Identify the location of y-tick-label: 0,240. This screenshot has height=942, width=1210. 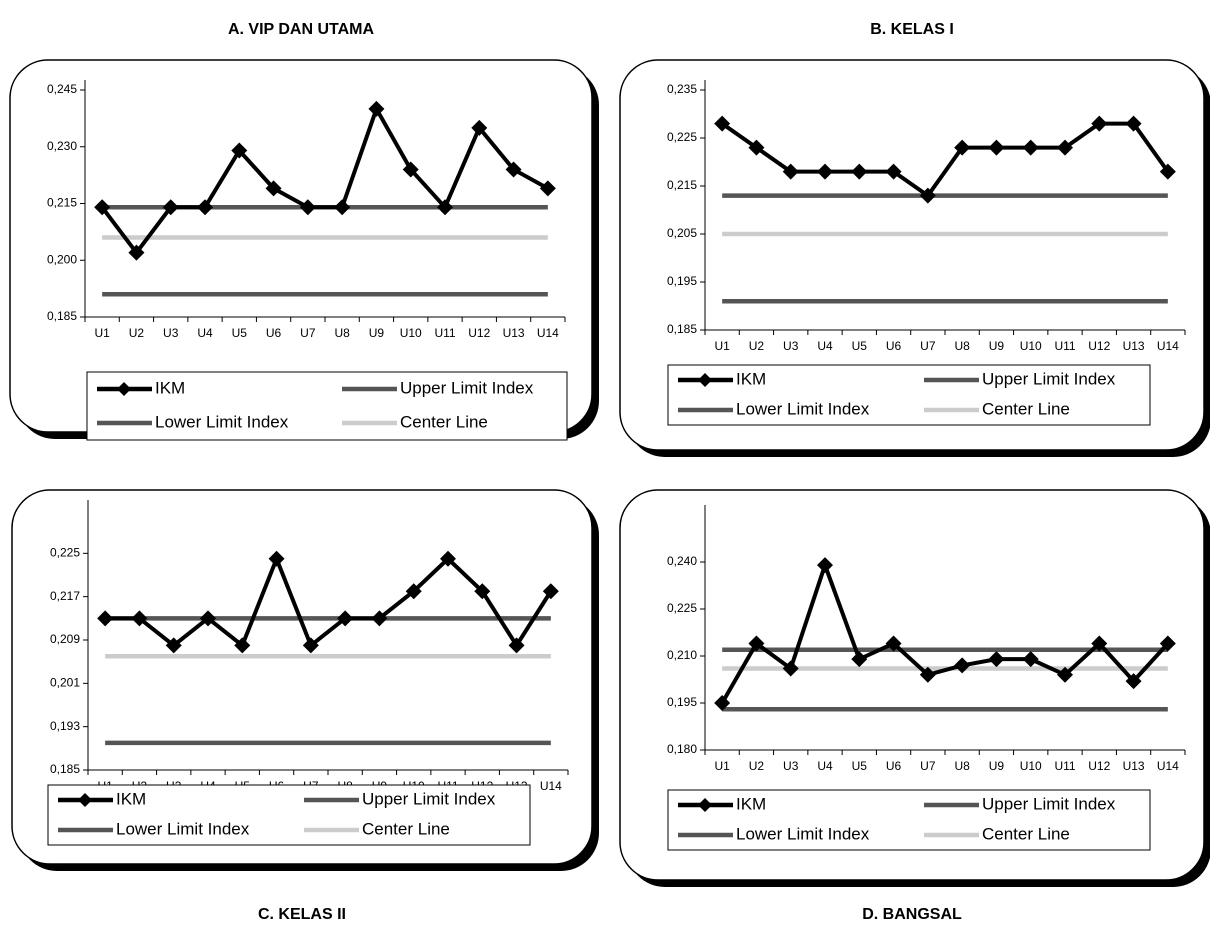
(682, 561).